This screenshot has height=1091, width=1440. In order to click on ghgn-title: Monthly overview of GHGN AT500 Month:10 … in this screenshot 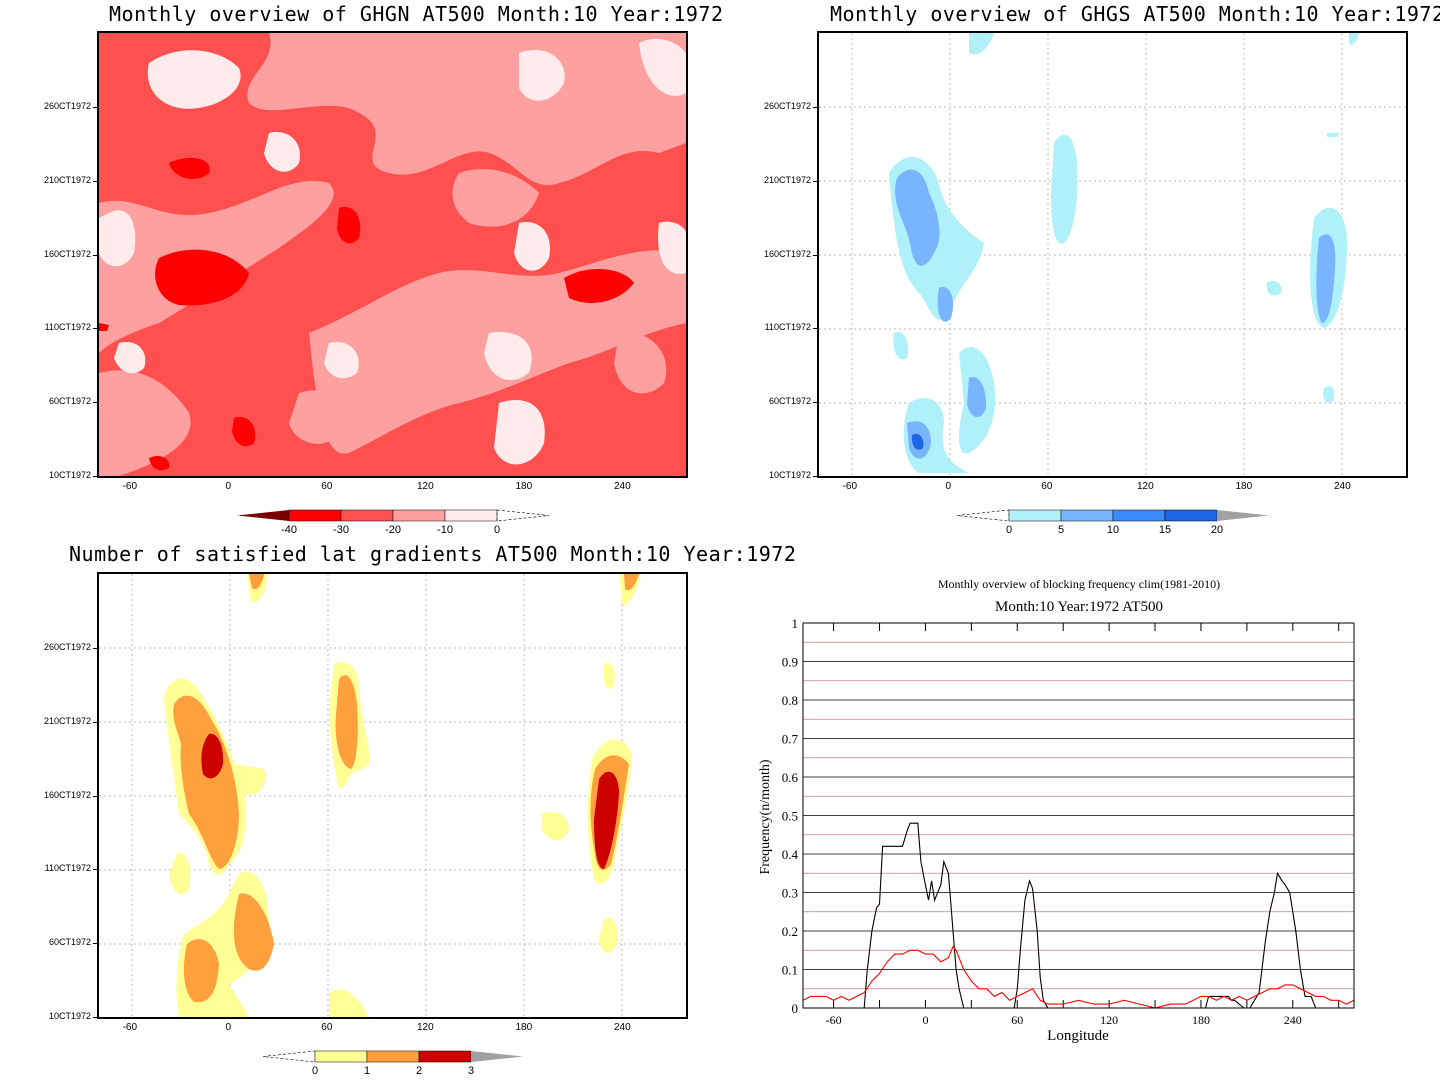, I will do `click(416, 14)`.